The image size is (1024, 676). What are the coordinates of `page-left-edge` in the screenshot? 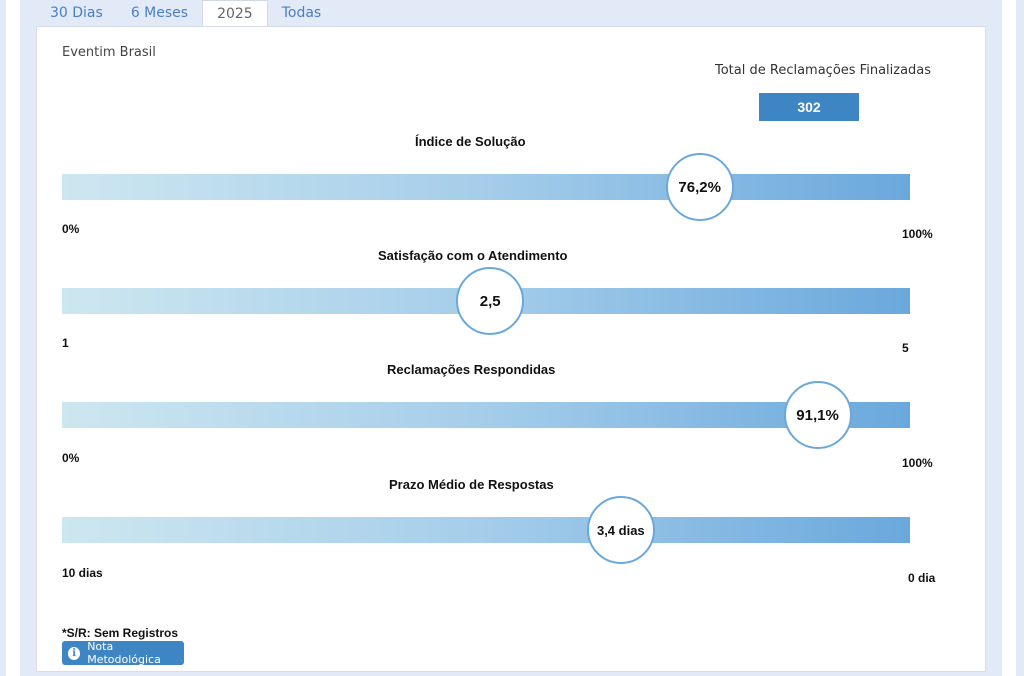 It's located at (3, 338).